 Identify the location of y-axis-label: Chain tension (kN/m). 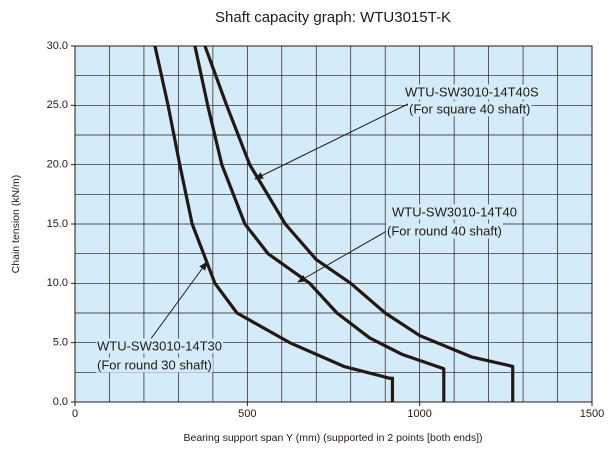
(16, 224).